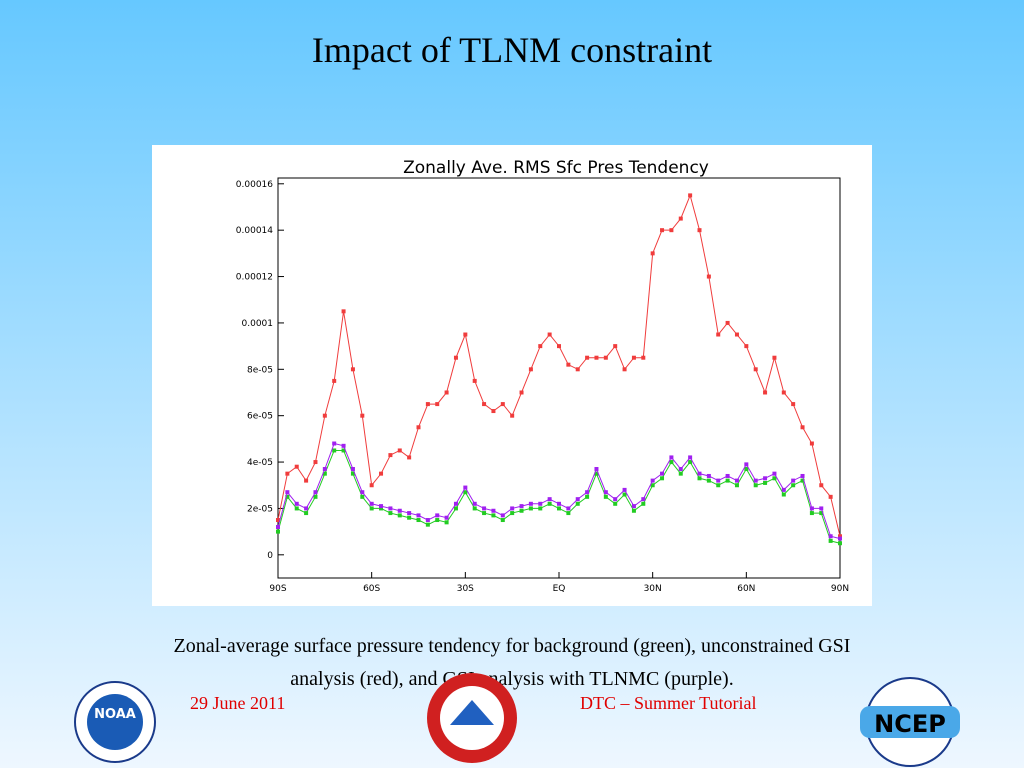 The width and height of the screenshot is (1024, 768). Describe the element at coordinates (260, 370) in the screenshot. I see `y-tick-label: 8e-05` at that location.